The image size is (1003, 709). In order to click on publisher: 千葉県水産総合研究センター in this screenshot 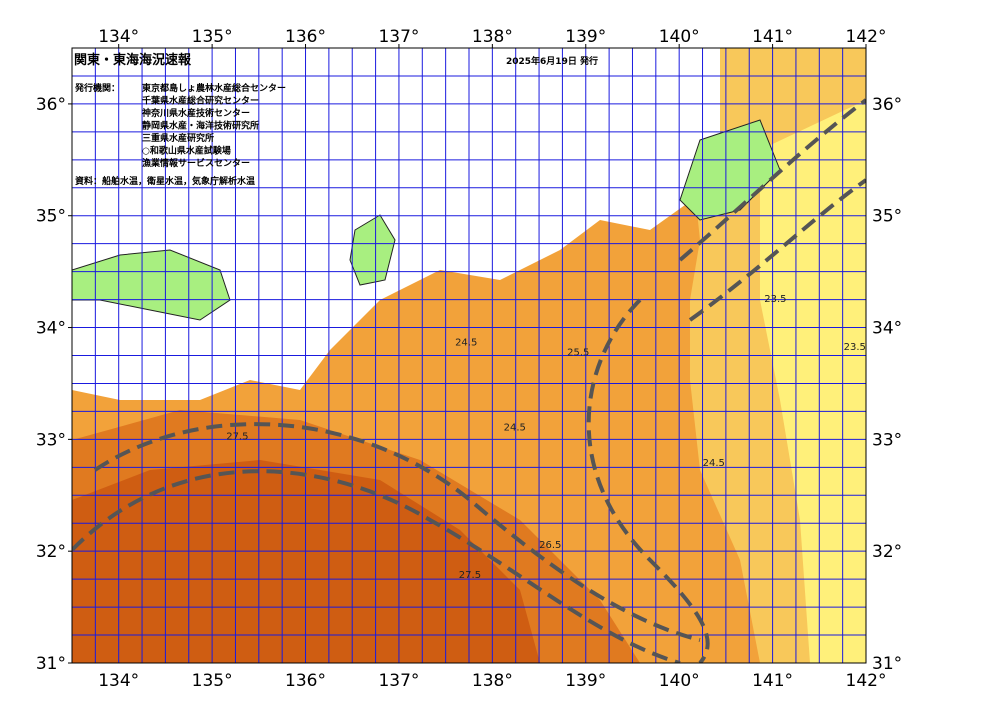, I will do `click(200, 101)`.